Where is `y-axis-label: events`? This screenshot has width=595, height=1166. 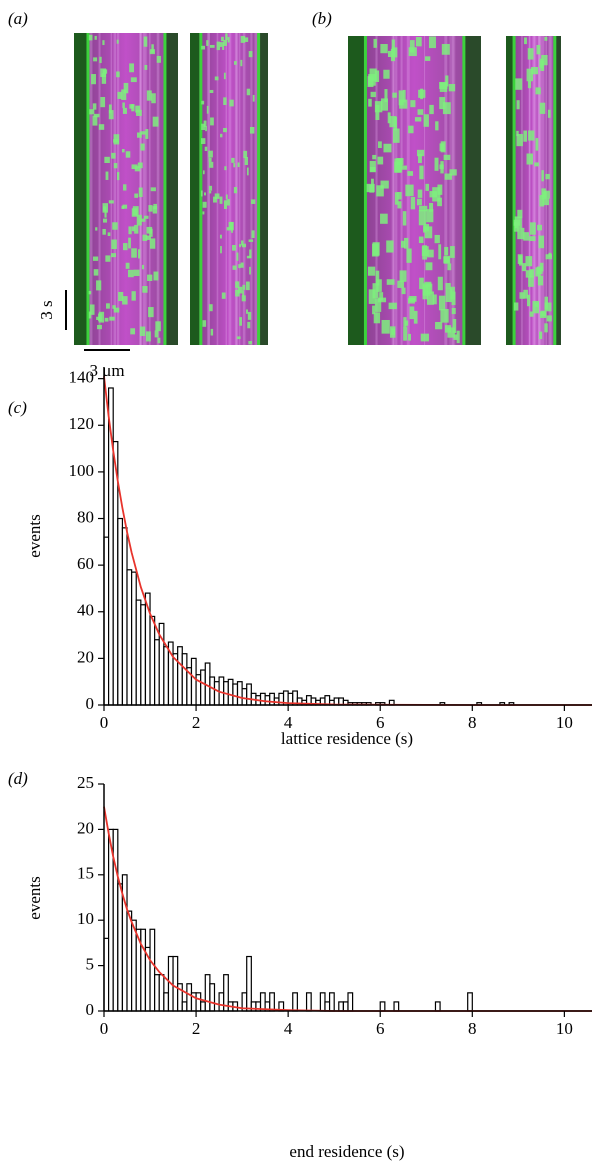
y-axis-label: events is located at coordinates (34, 535).